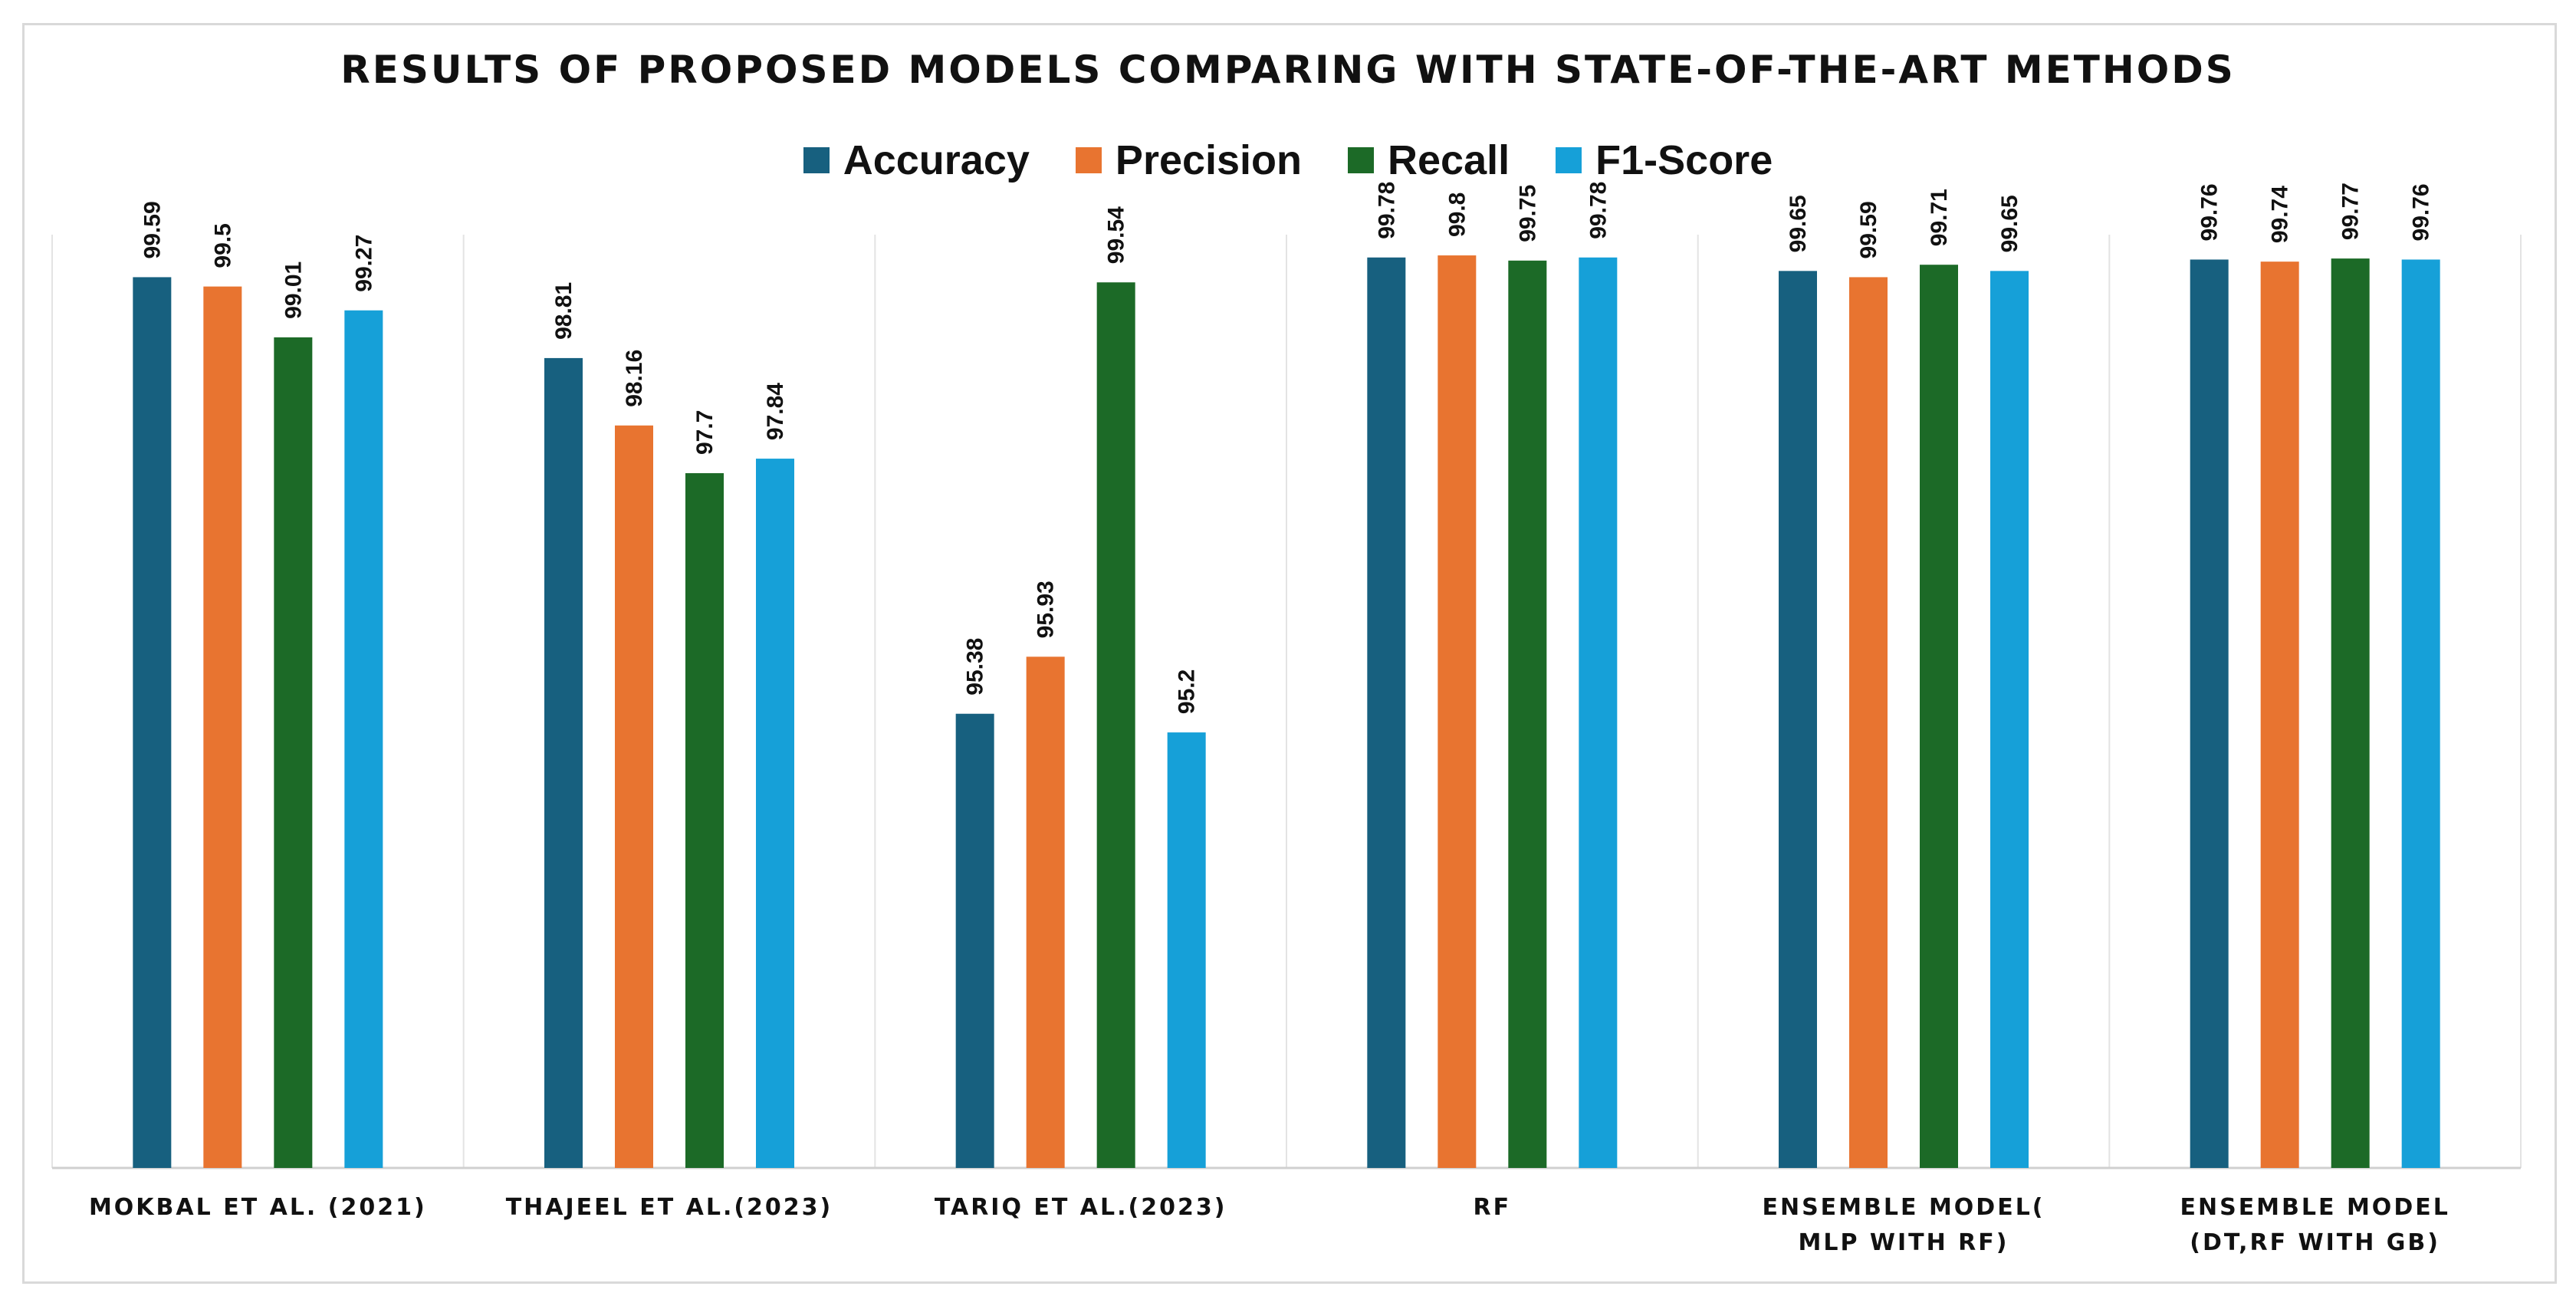  Describe the element at coordinates (1188, 691) in the screenshot. I see `data-label-f1-score-2: 95.2` at that location.